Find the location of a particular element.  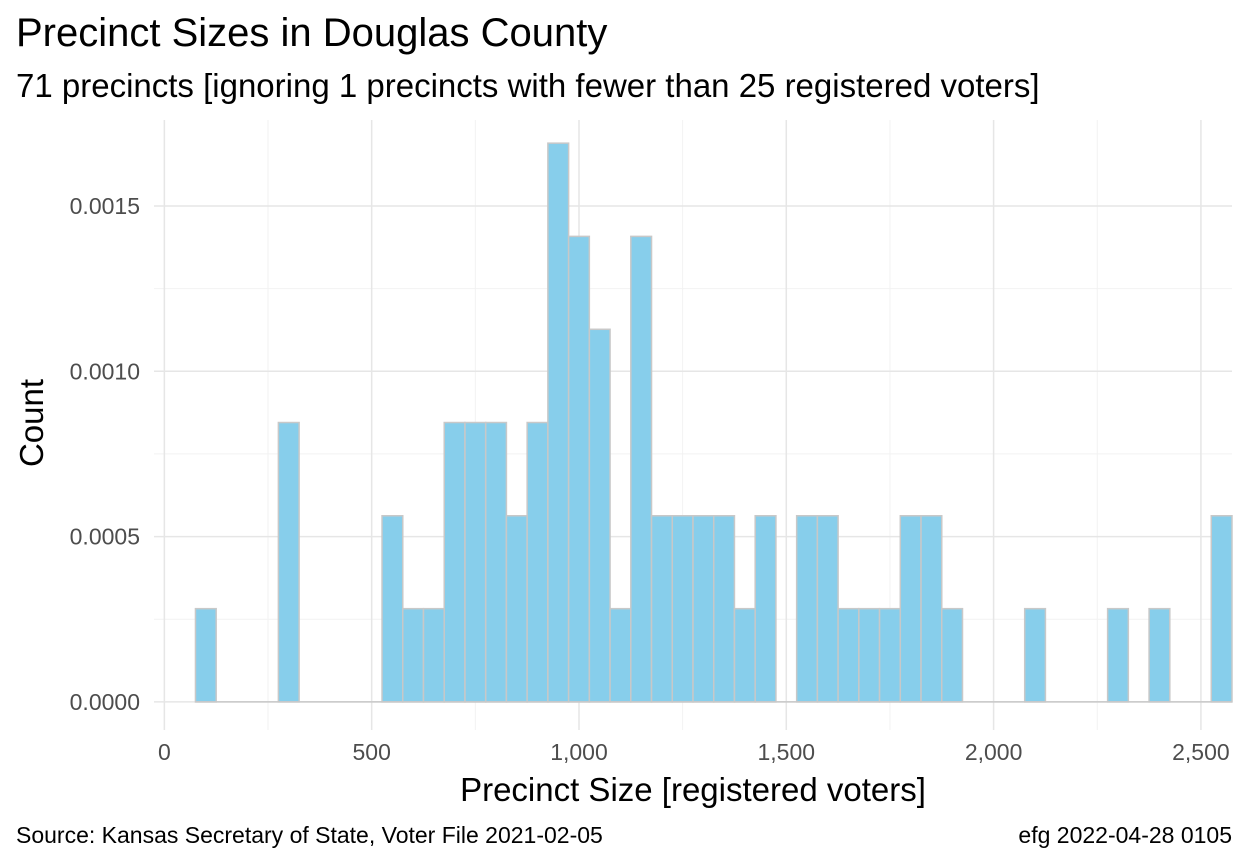

x-tick-label: 2,000 is located at coordinates (994, 752).